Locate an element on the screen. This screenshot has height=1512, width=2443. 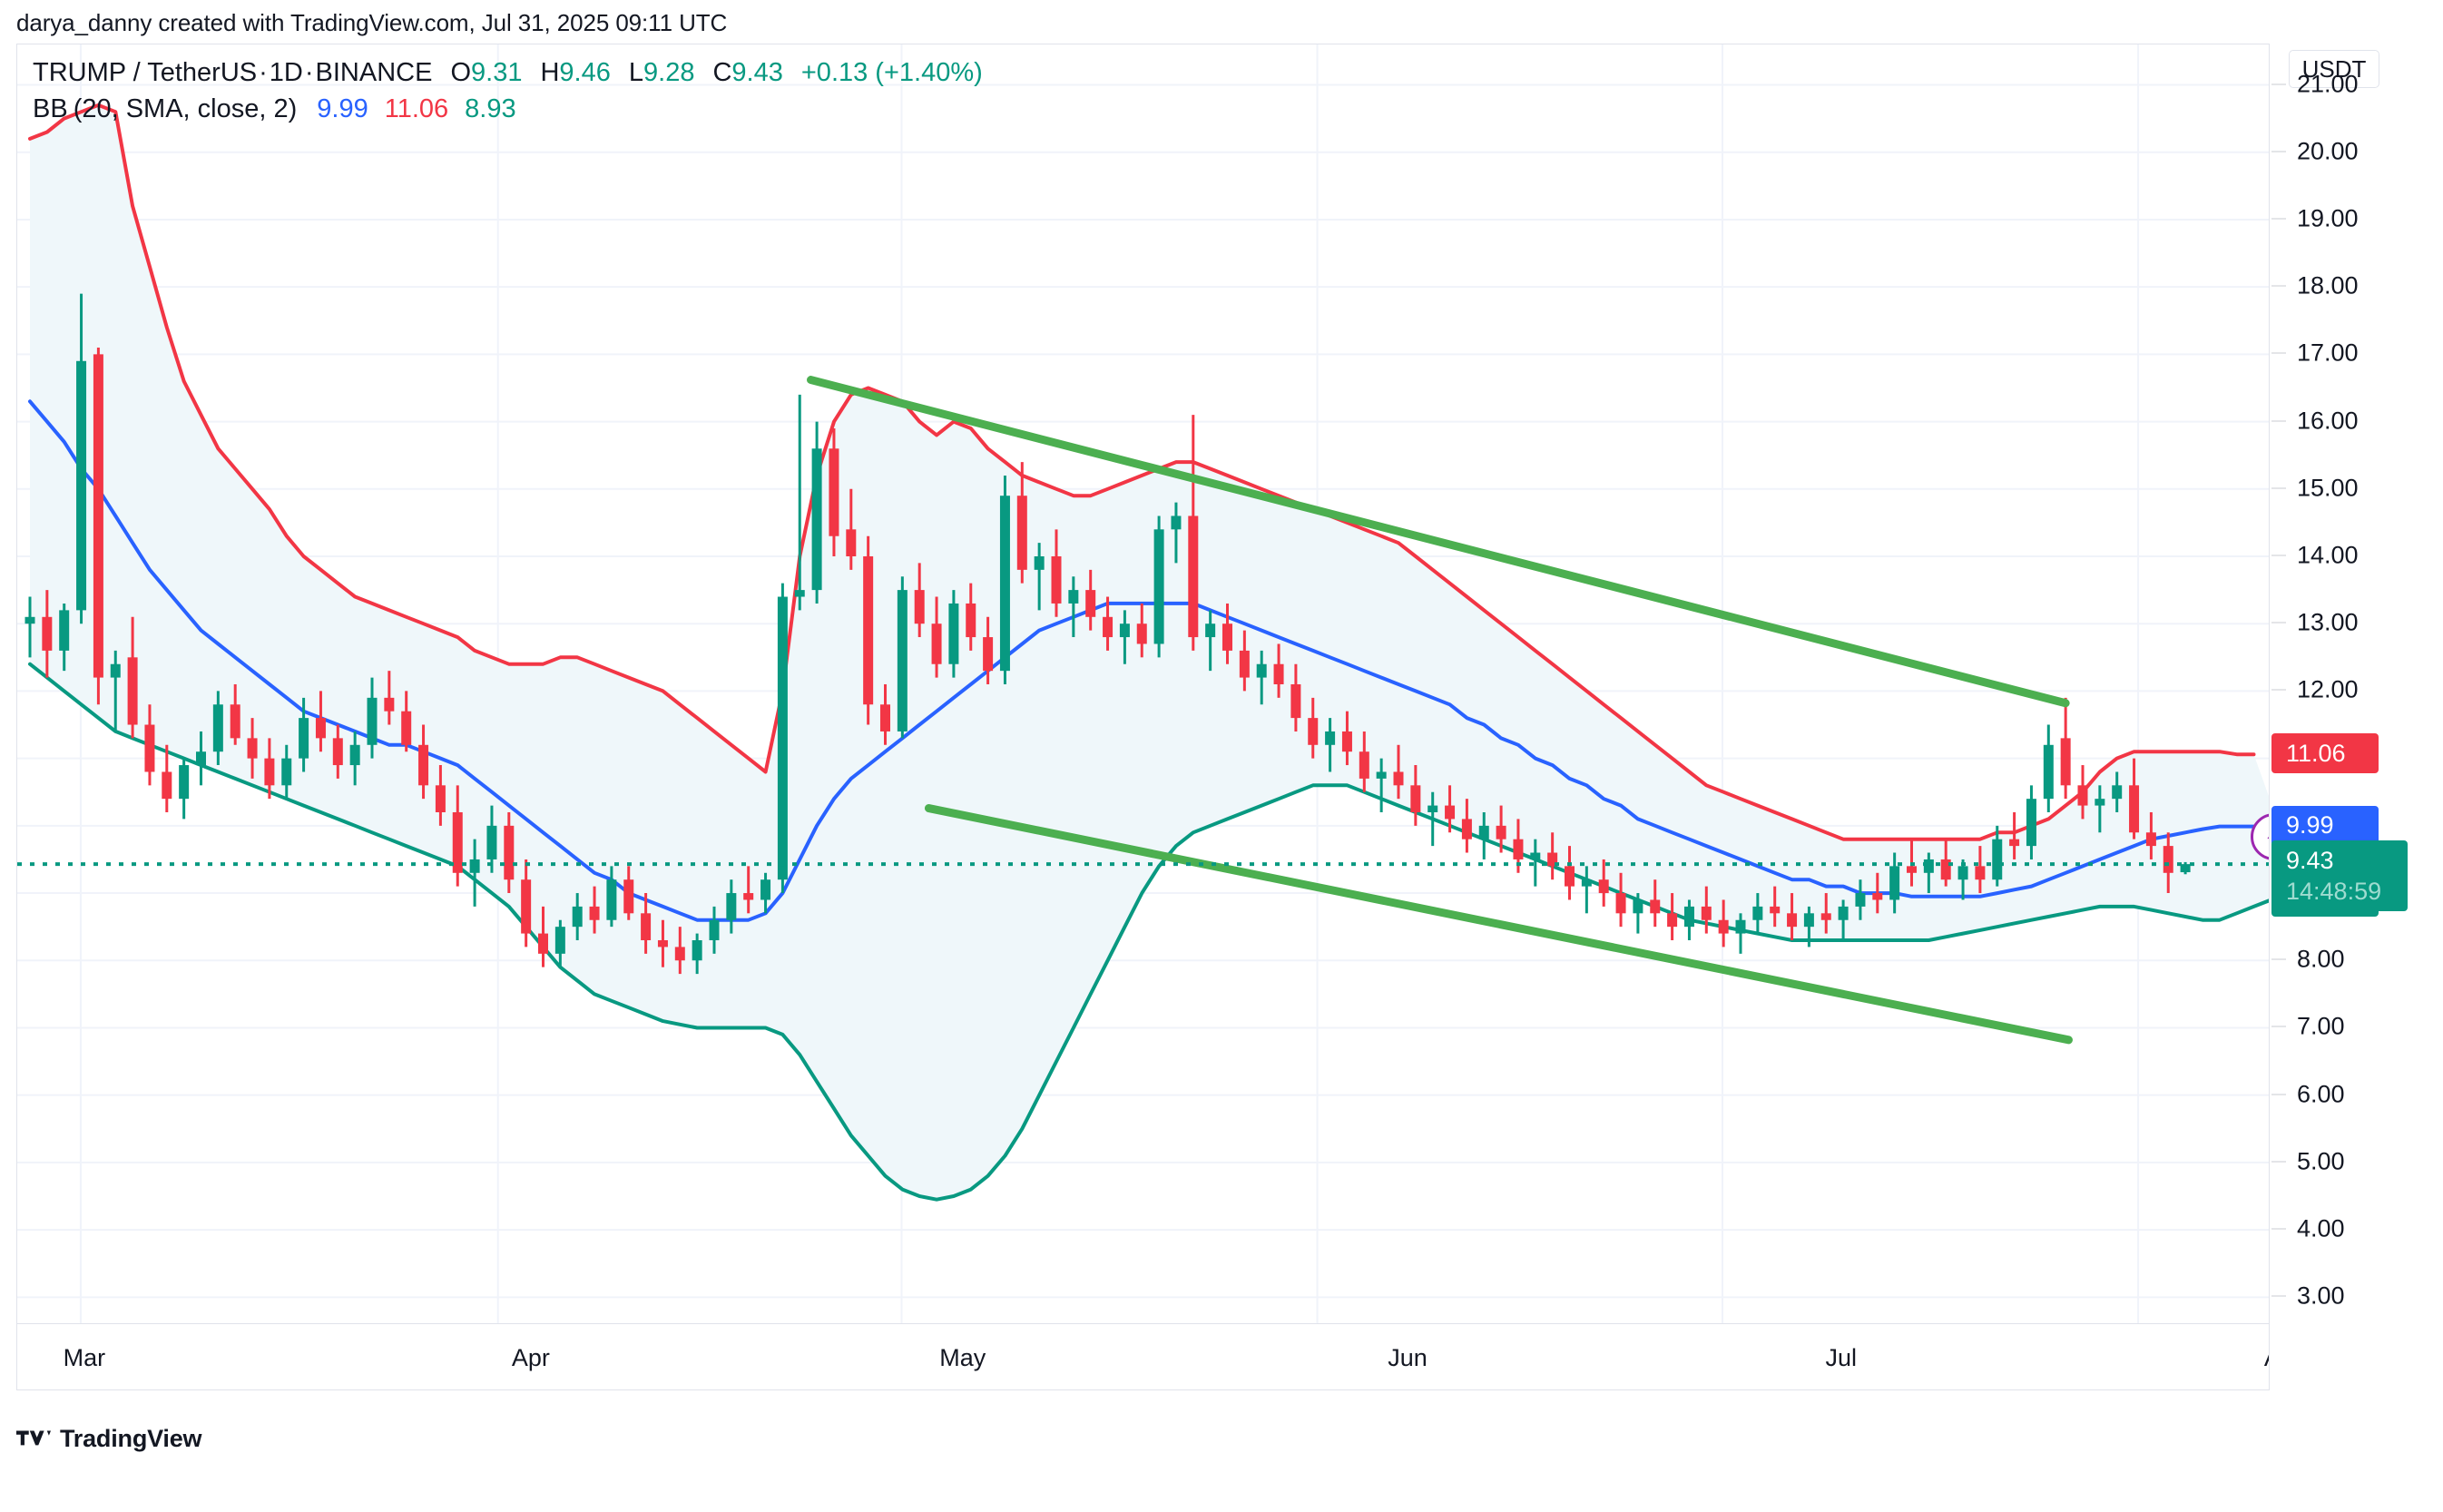
change-value: +0.13 (+1.40%) is located at coordinates (891, 72).